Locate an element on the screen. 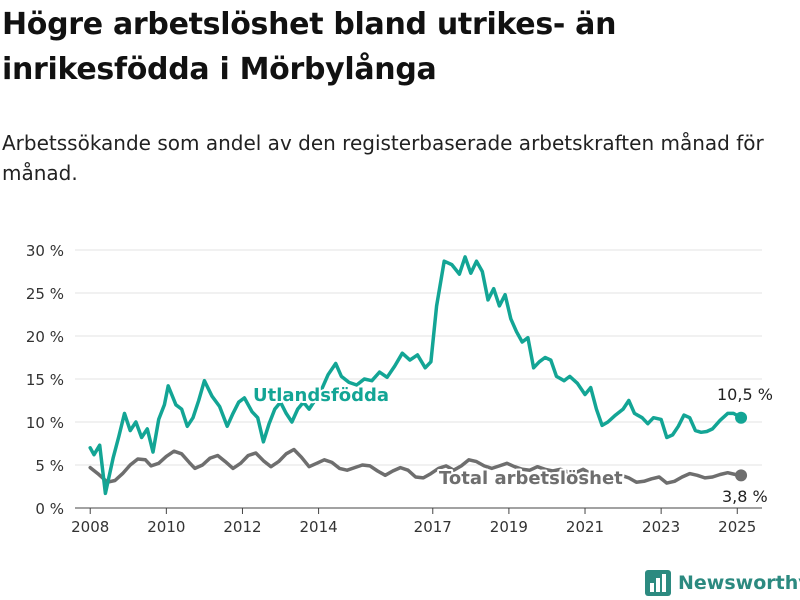  x-tick-label: 2019 is located at coordinates (509, 527).